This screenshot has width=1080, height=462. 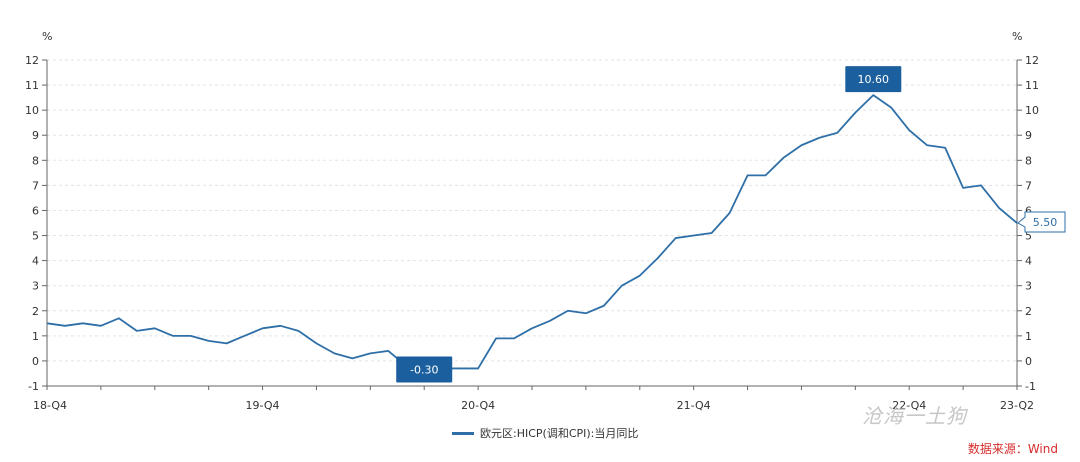 I want to click on y-axis-left-unit: %, so click(x=47, y=36).